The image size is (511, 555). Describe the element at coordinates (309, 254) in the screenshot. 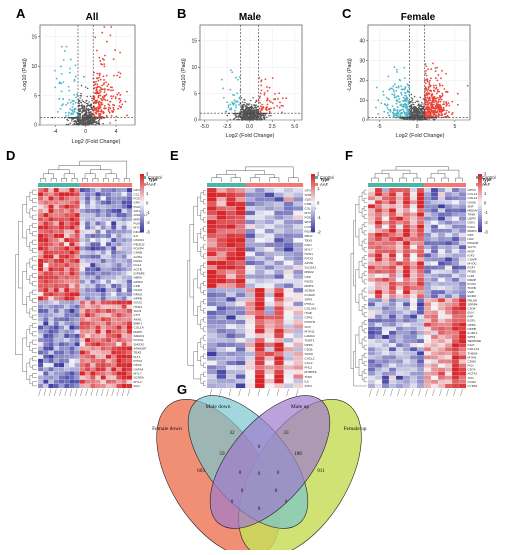

I see `gene-label: HCN1` at that location.